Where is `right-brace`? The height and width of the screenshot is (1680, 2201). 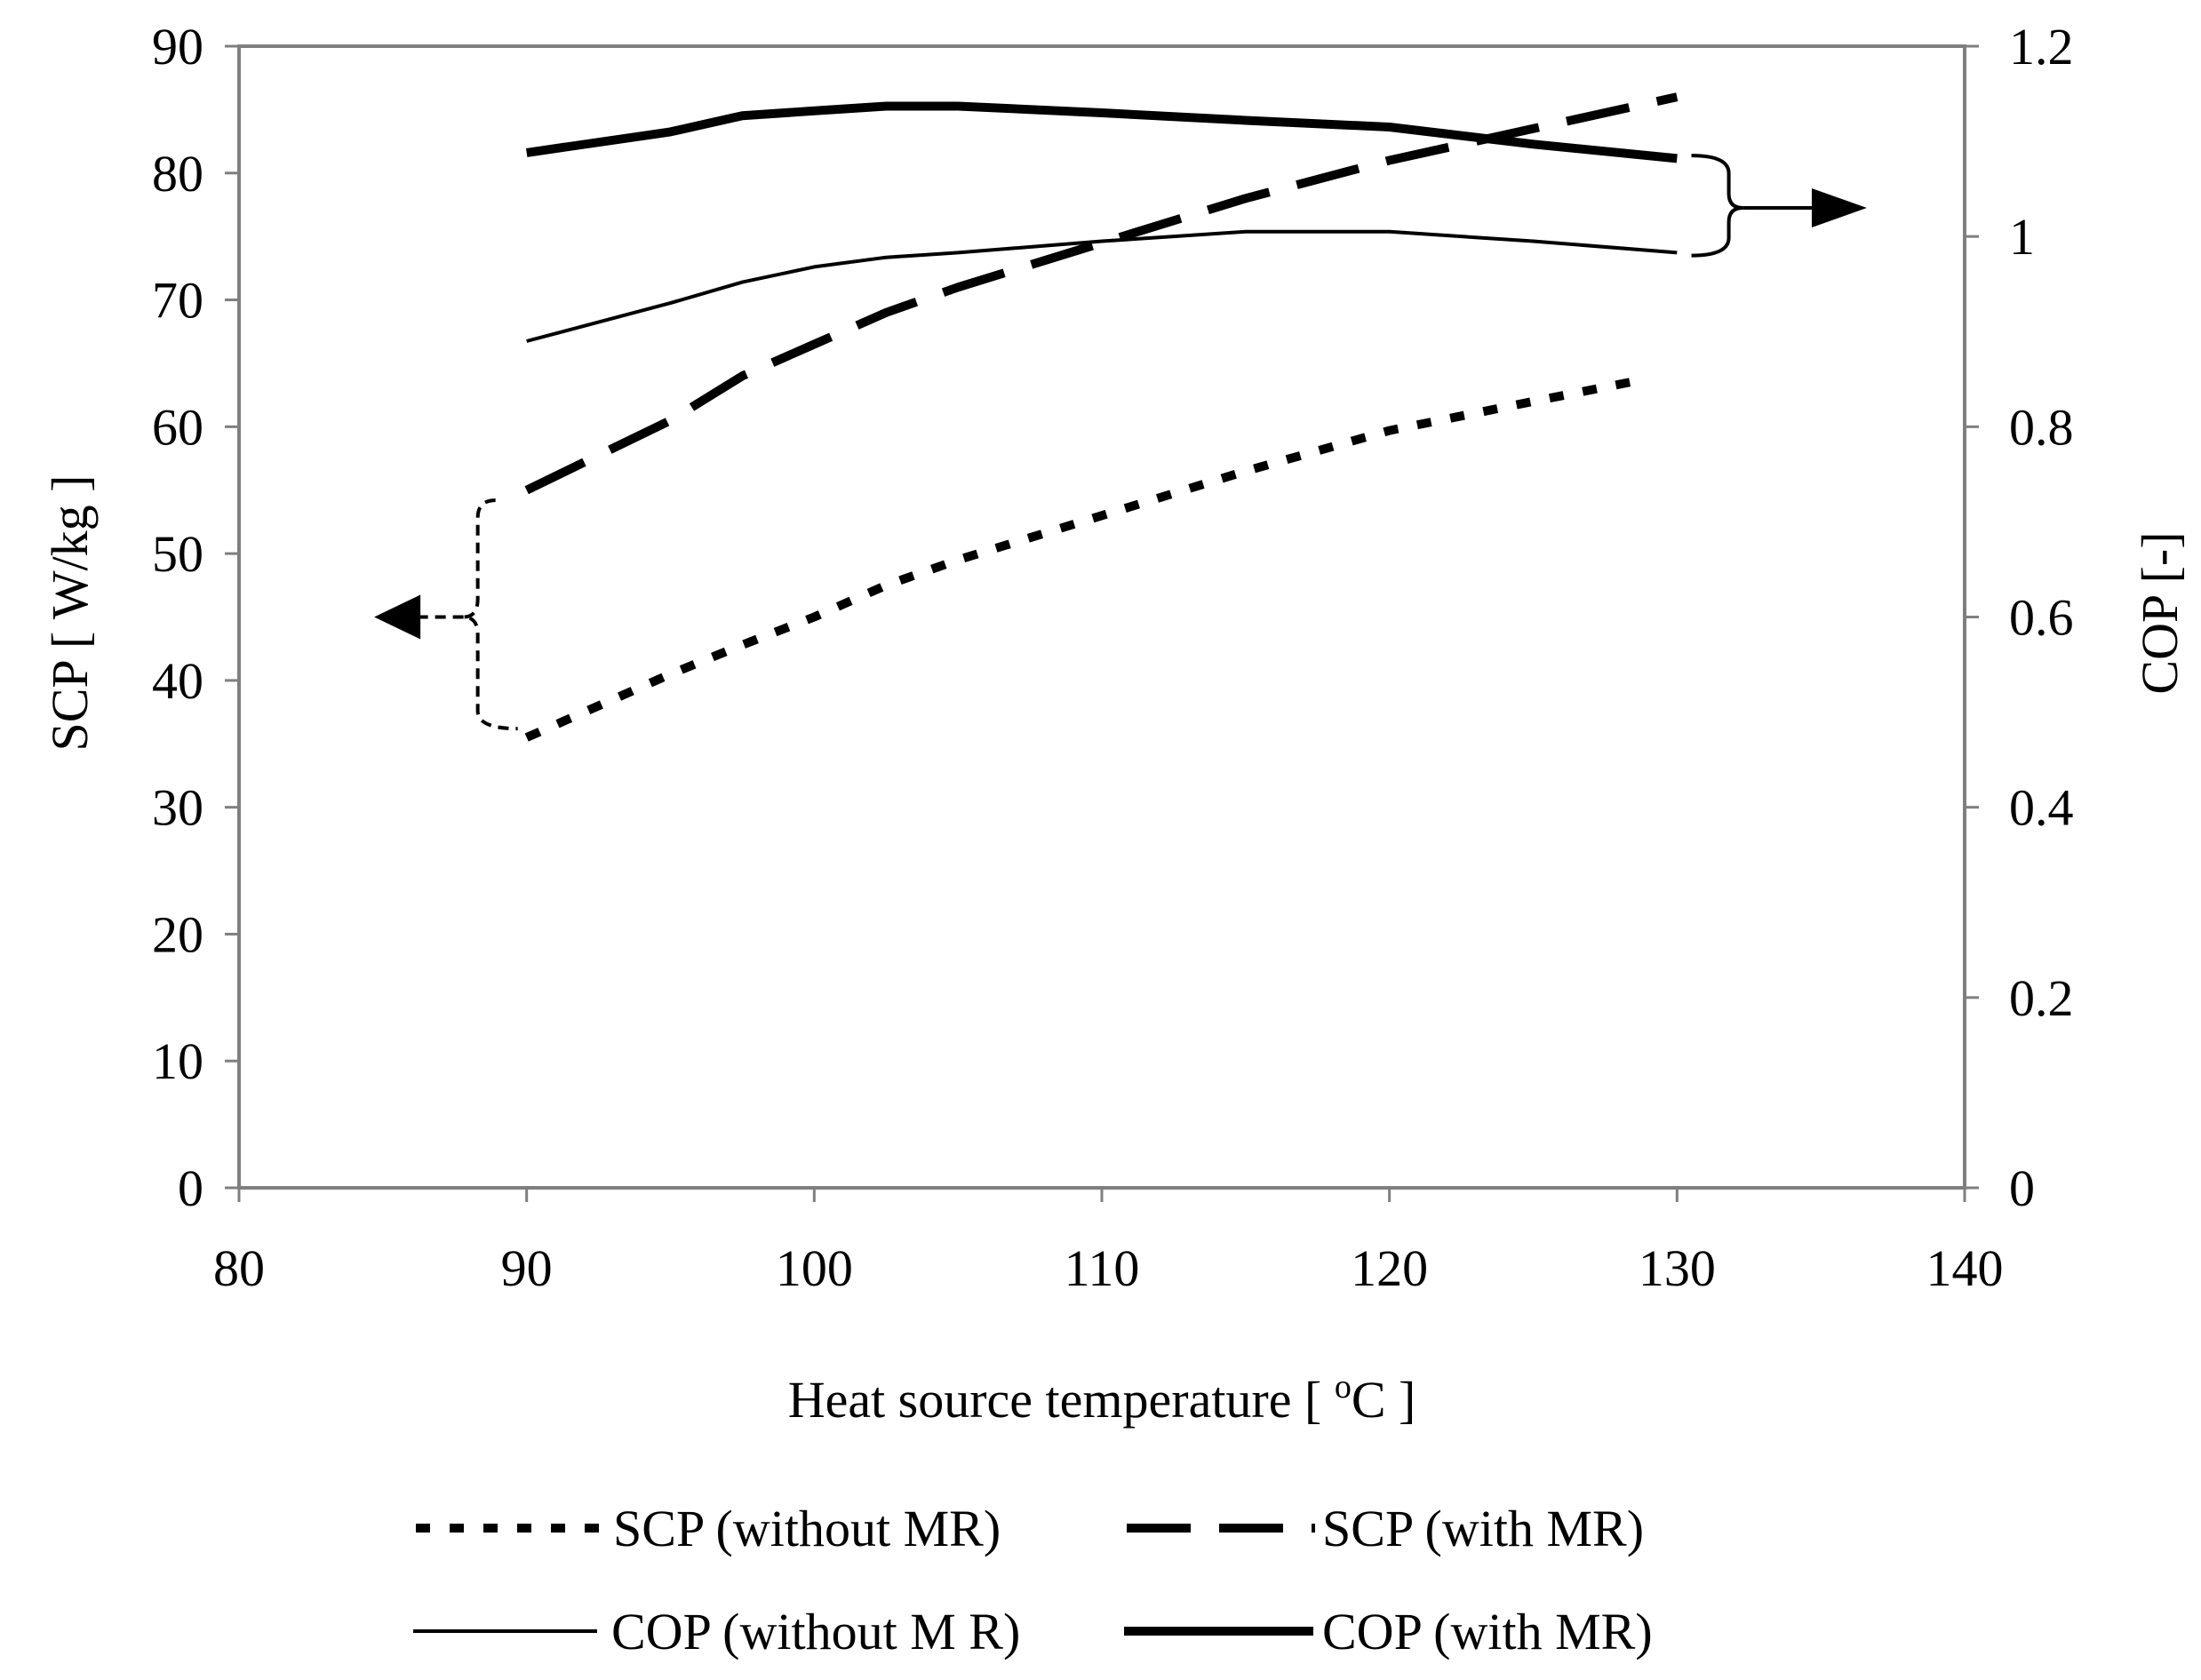 right-brace is located at coordinates (1717, 206).